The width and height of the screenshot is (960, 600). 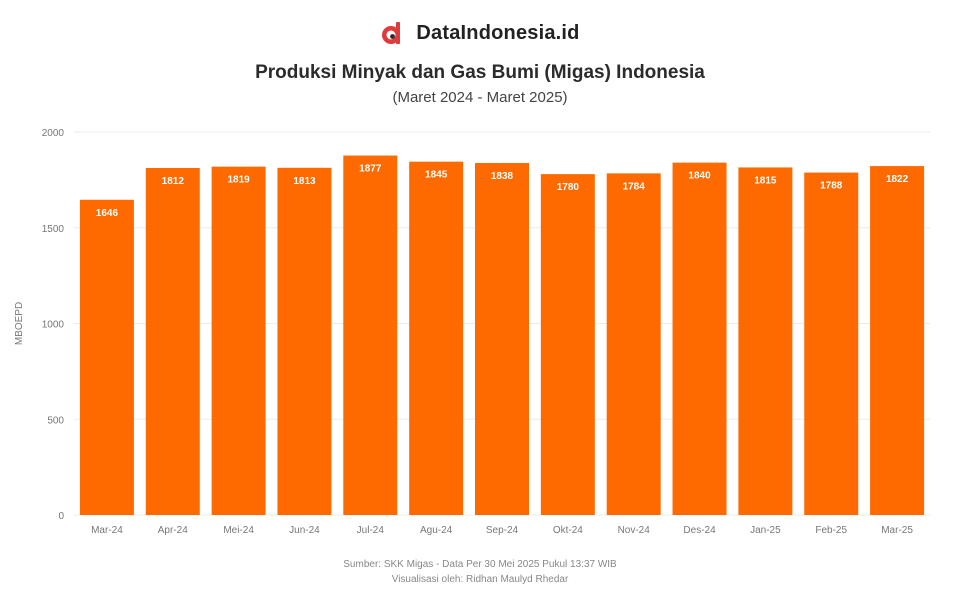 What do you see at coordinates (55, 420) in the screenshot?
I see `y-tick-label: 500` at bounding box center [55, 420].